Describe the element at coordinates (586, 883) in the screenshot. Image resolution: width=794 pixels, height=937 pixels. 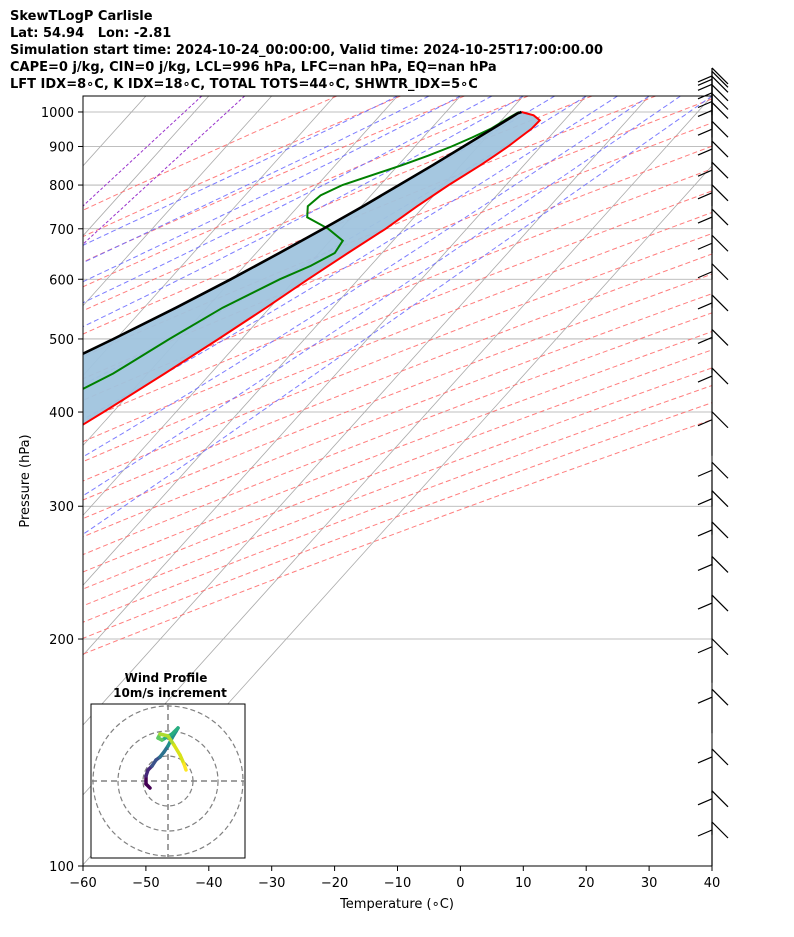
I see `x-tick-label: 20` at that location.